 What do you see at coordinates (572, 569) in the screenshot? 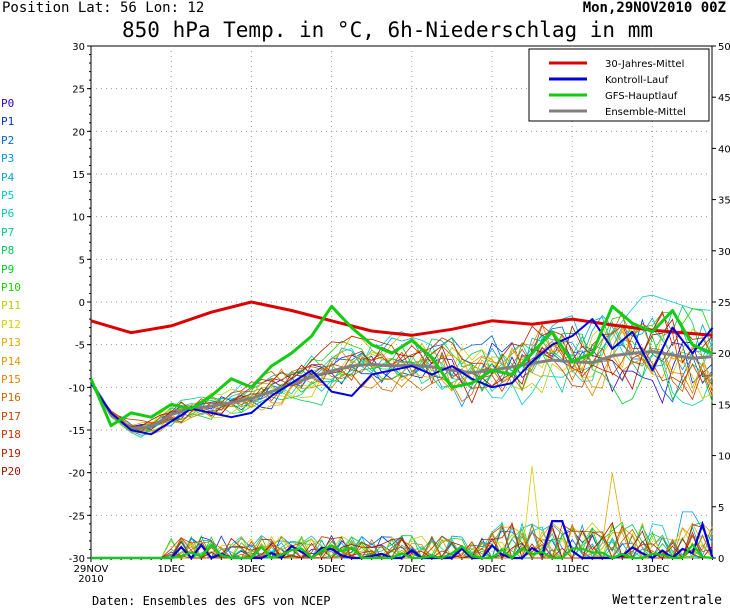
I see `x-tick-label: 11DEC` at bounding box center [572, 569].